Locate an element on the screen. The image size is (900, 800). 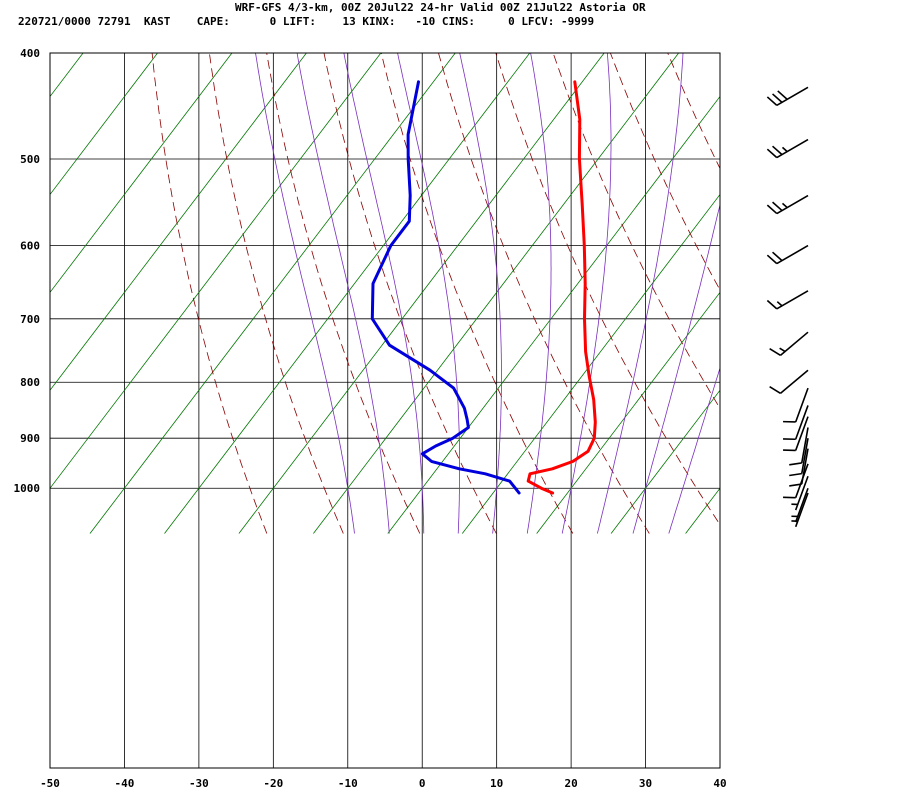
data-series is located at coordinates (483, 287).